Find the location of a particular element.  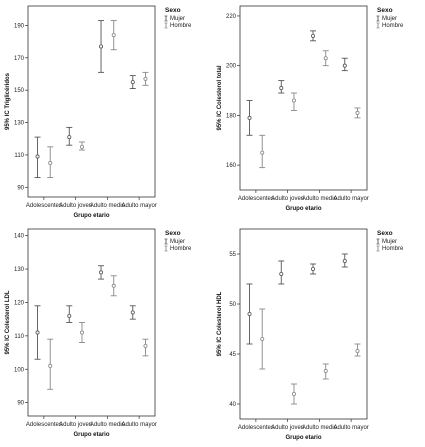

y-tick-label: 110 is located at coordinates (19, 156).